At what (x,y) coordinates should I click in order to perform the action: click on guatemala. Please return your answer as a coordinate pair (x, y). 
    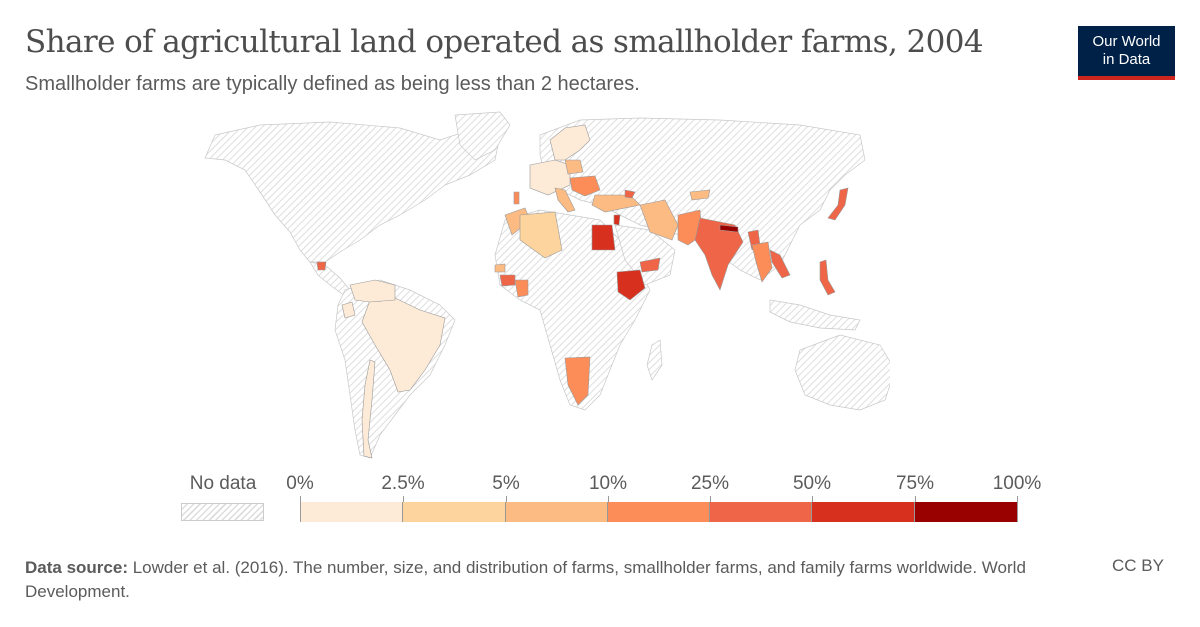
    Looking at the image, I should click on (321, 266).